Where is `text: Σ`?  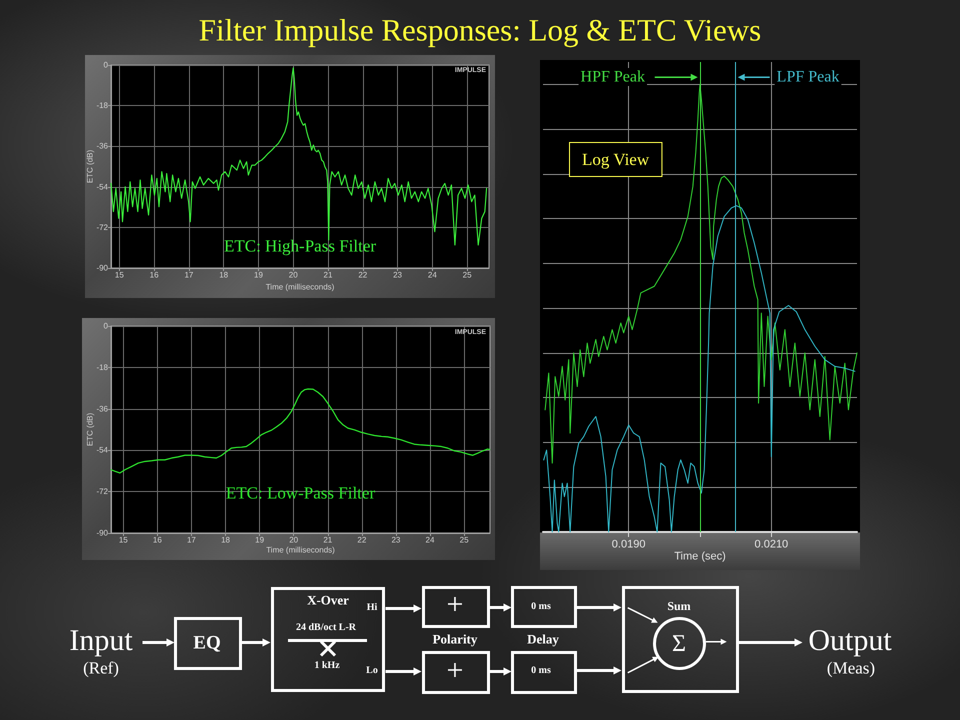
text: Σ is located at coordinates (679, 644).